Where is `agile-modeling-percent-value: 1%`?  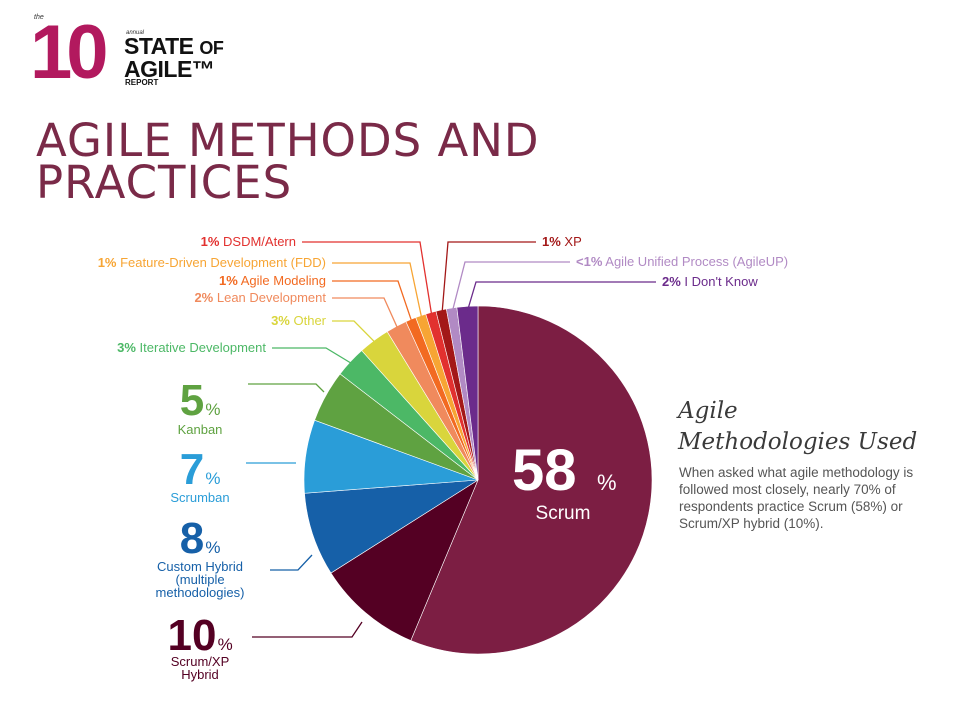 agile-modeling-percent-value: 1% is located at coordinates (228, 280).